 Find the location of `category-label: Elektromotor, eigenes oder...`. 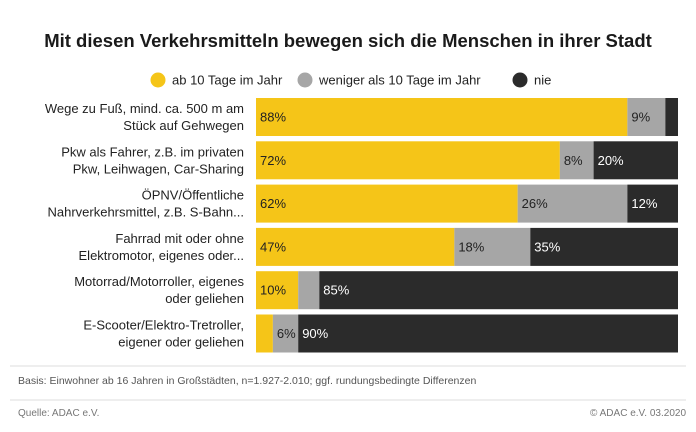

category-label: Elektromotor, eigenes oder... is located at coordinates (161, 255).